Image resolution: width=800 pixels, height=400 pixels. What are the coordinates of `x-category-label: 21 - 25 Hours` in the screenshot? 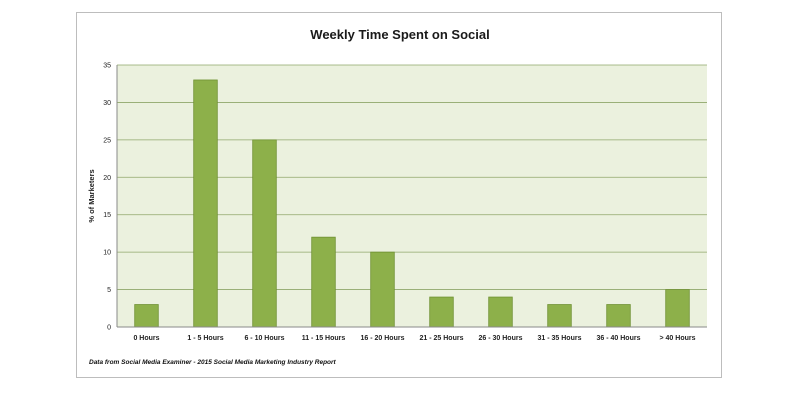 It's located at (442, 338).